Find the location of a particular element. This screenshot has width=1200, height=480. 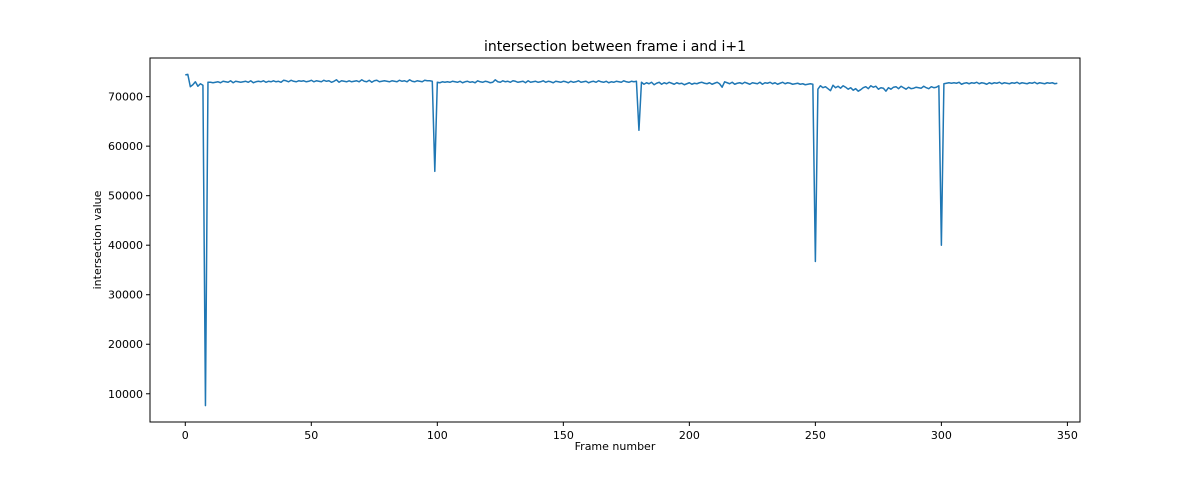

x-tick-label: 100 is located at coordinates (437, 435).